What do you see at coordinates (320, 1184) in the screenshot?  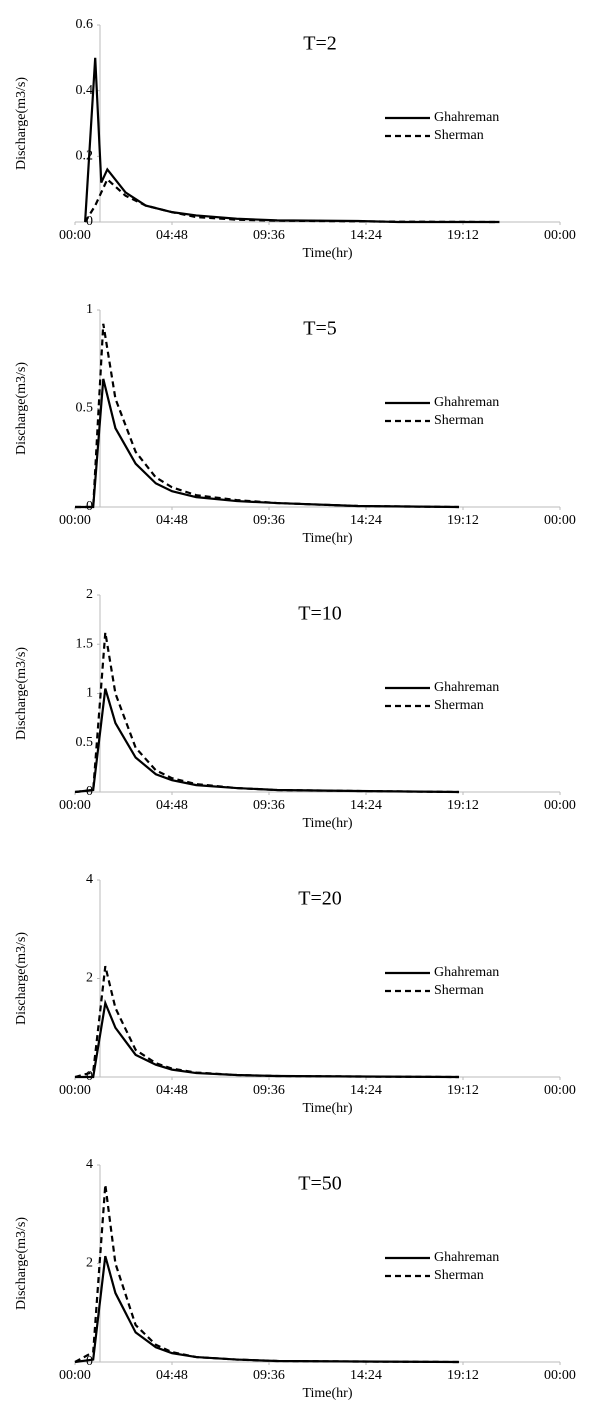 I see `chart-title: T=50` at bounding box center [320, 1184].